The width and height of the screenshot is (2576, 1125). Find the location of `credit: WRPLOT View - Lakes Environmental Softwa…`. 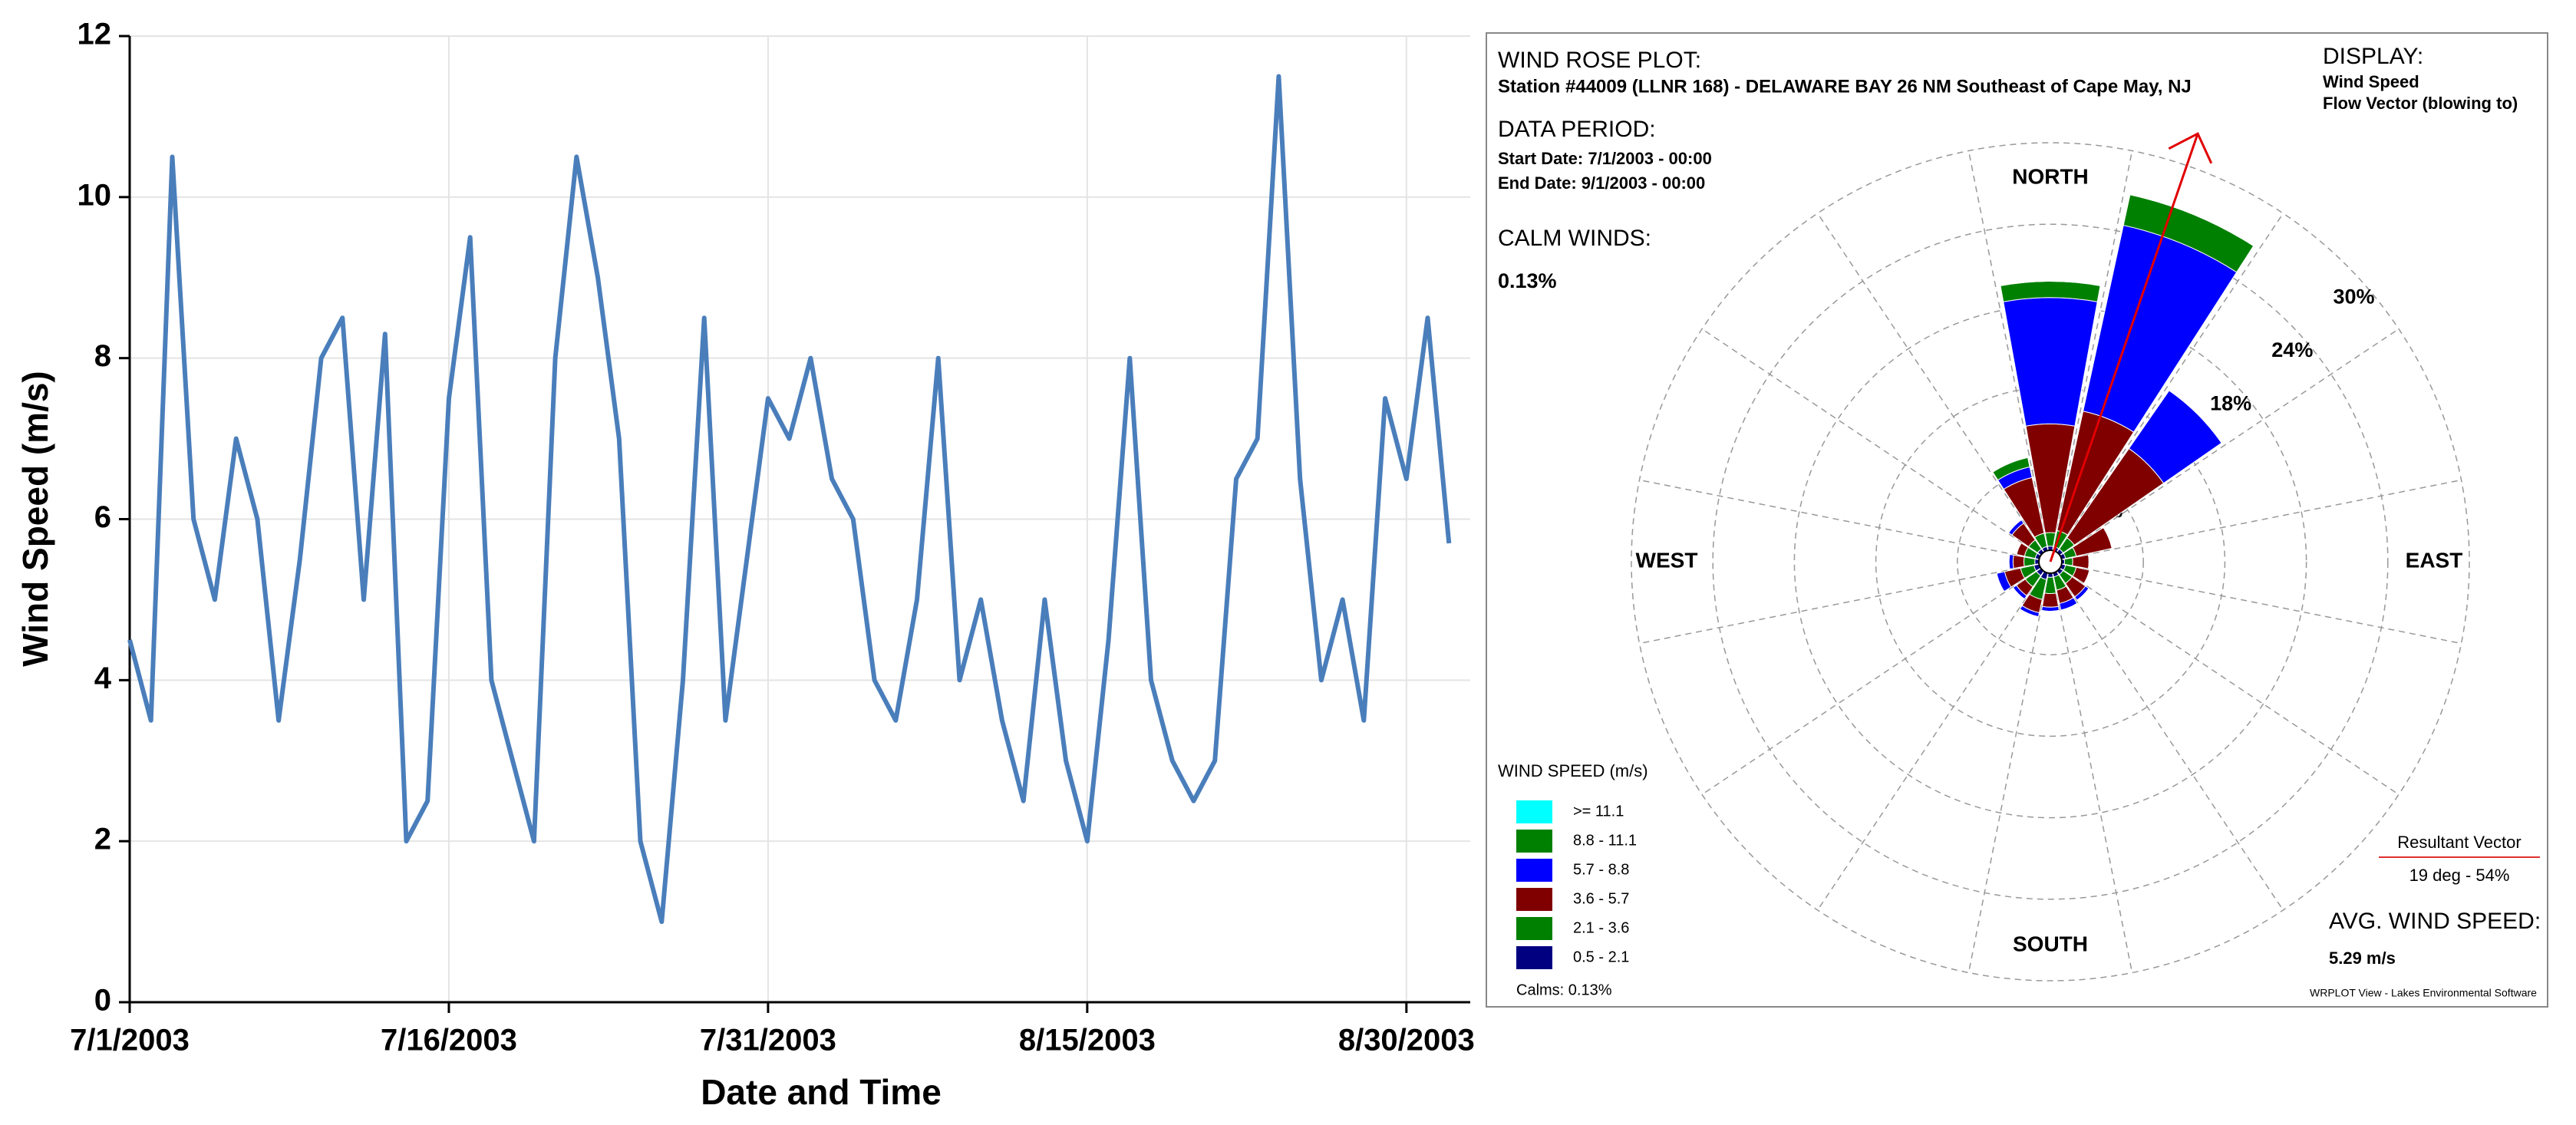

credit: WRPLOT View - Lakes Environmental Softwa… is located at coordinates (2423, 993).